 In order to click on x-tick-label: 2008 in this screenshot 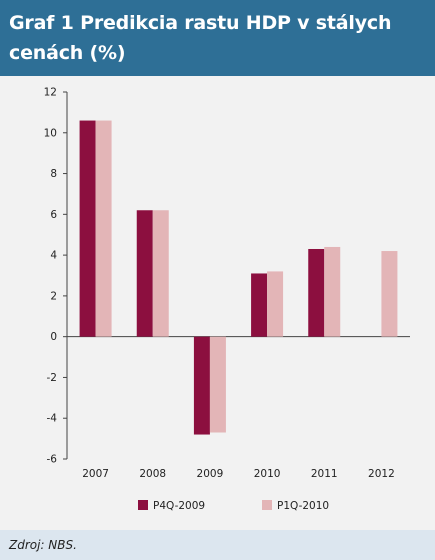, I will do `click(152, 474)`.